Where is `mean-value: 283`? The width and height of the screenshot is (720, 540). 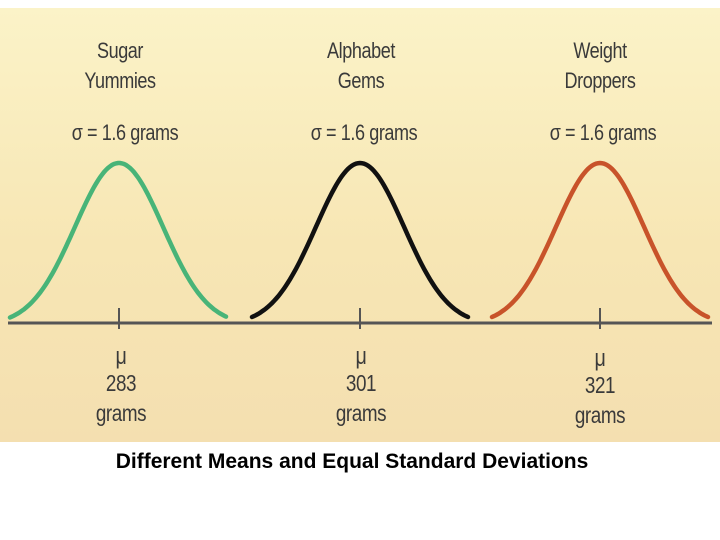
mean-value: 283 is located at coordinates (121, 383).